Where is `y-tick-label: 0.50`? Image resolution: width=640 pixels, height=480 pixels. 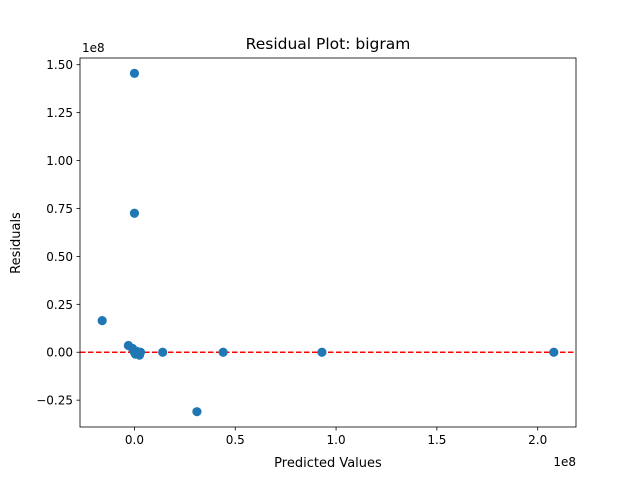
y-tick-label: 0.50 is located at coordinates (59, 257).